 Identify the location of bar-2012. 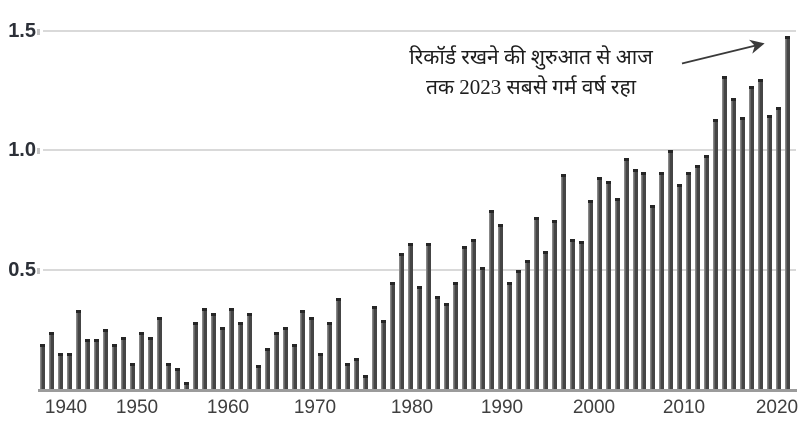
(689, 280).